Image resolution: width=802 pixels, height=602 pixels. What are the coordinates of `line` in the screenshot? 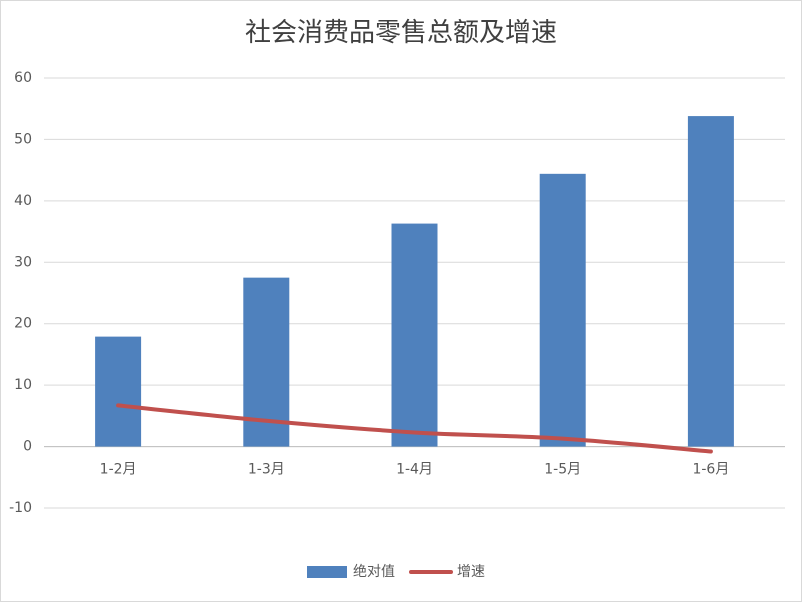 It's located at (414, 428).